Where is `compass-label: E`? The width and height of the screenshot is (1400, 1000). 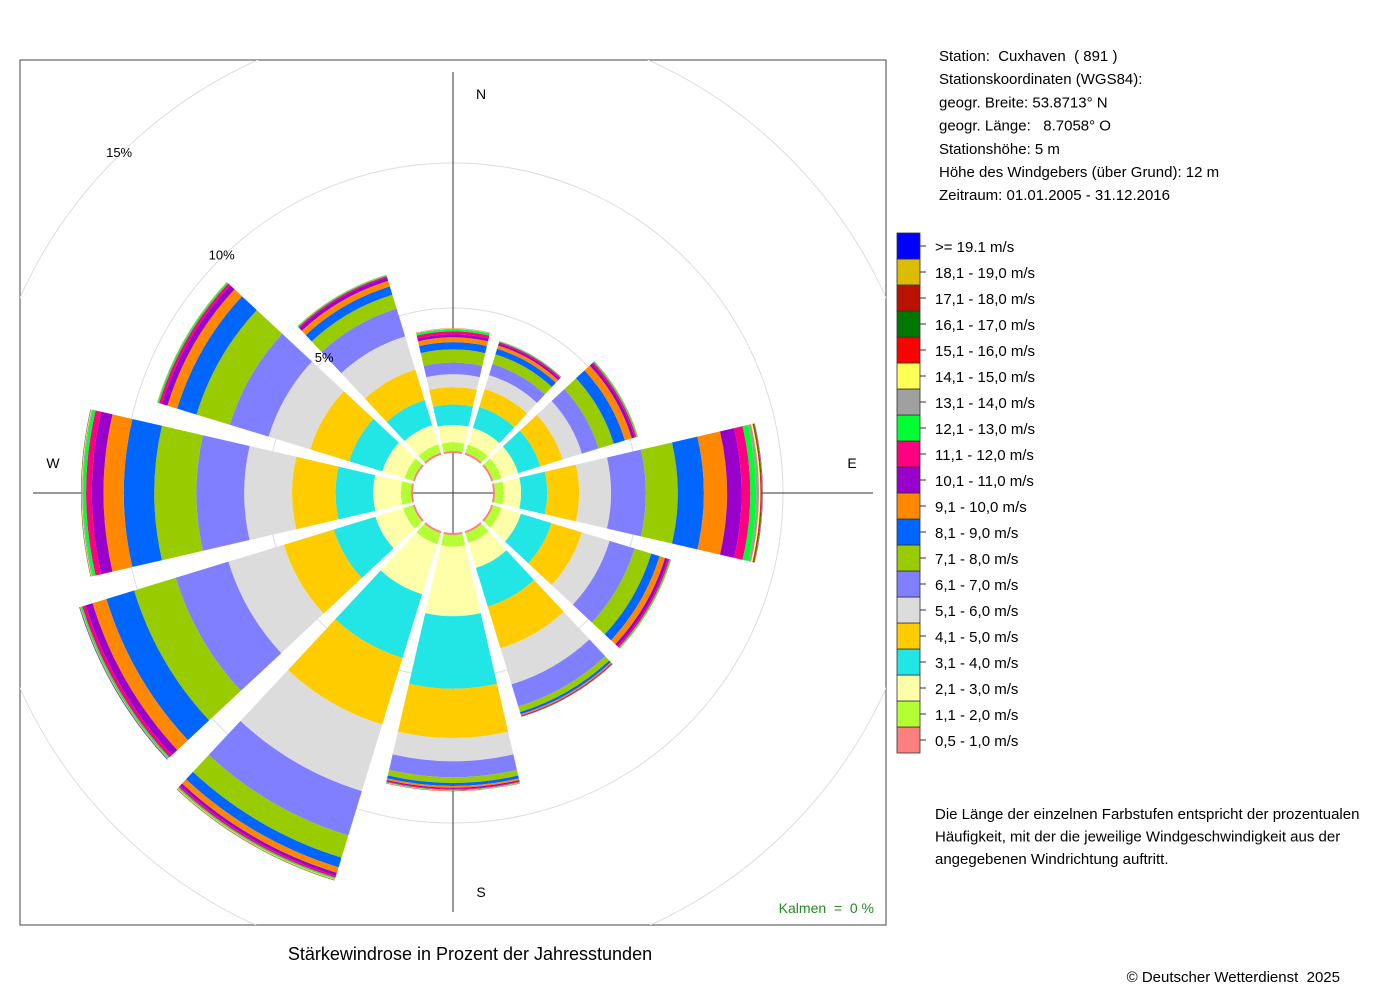 compass-label: E is located at coordinates (851, 463).